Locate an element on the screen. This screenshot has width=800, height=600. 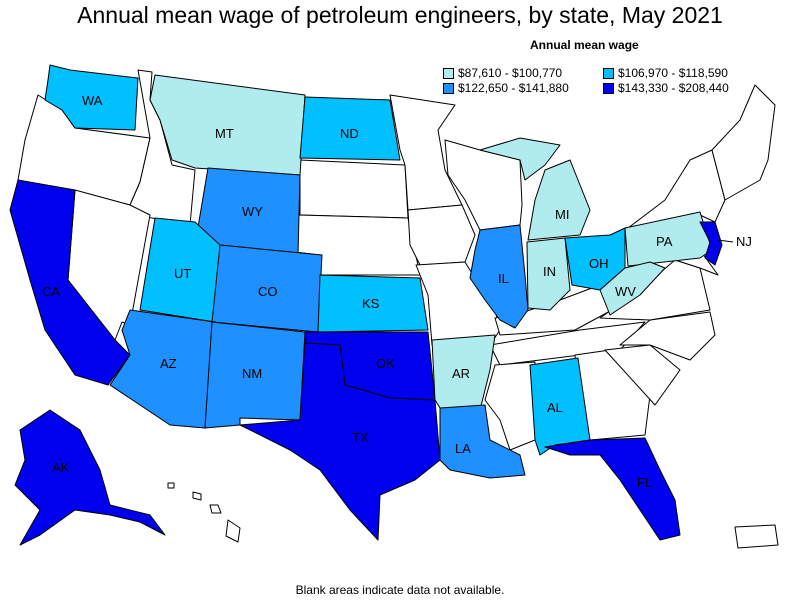
state-label-AK: AK is located at coordinates (61, 467).